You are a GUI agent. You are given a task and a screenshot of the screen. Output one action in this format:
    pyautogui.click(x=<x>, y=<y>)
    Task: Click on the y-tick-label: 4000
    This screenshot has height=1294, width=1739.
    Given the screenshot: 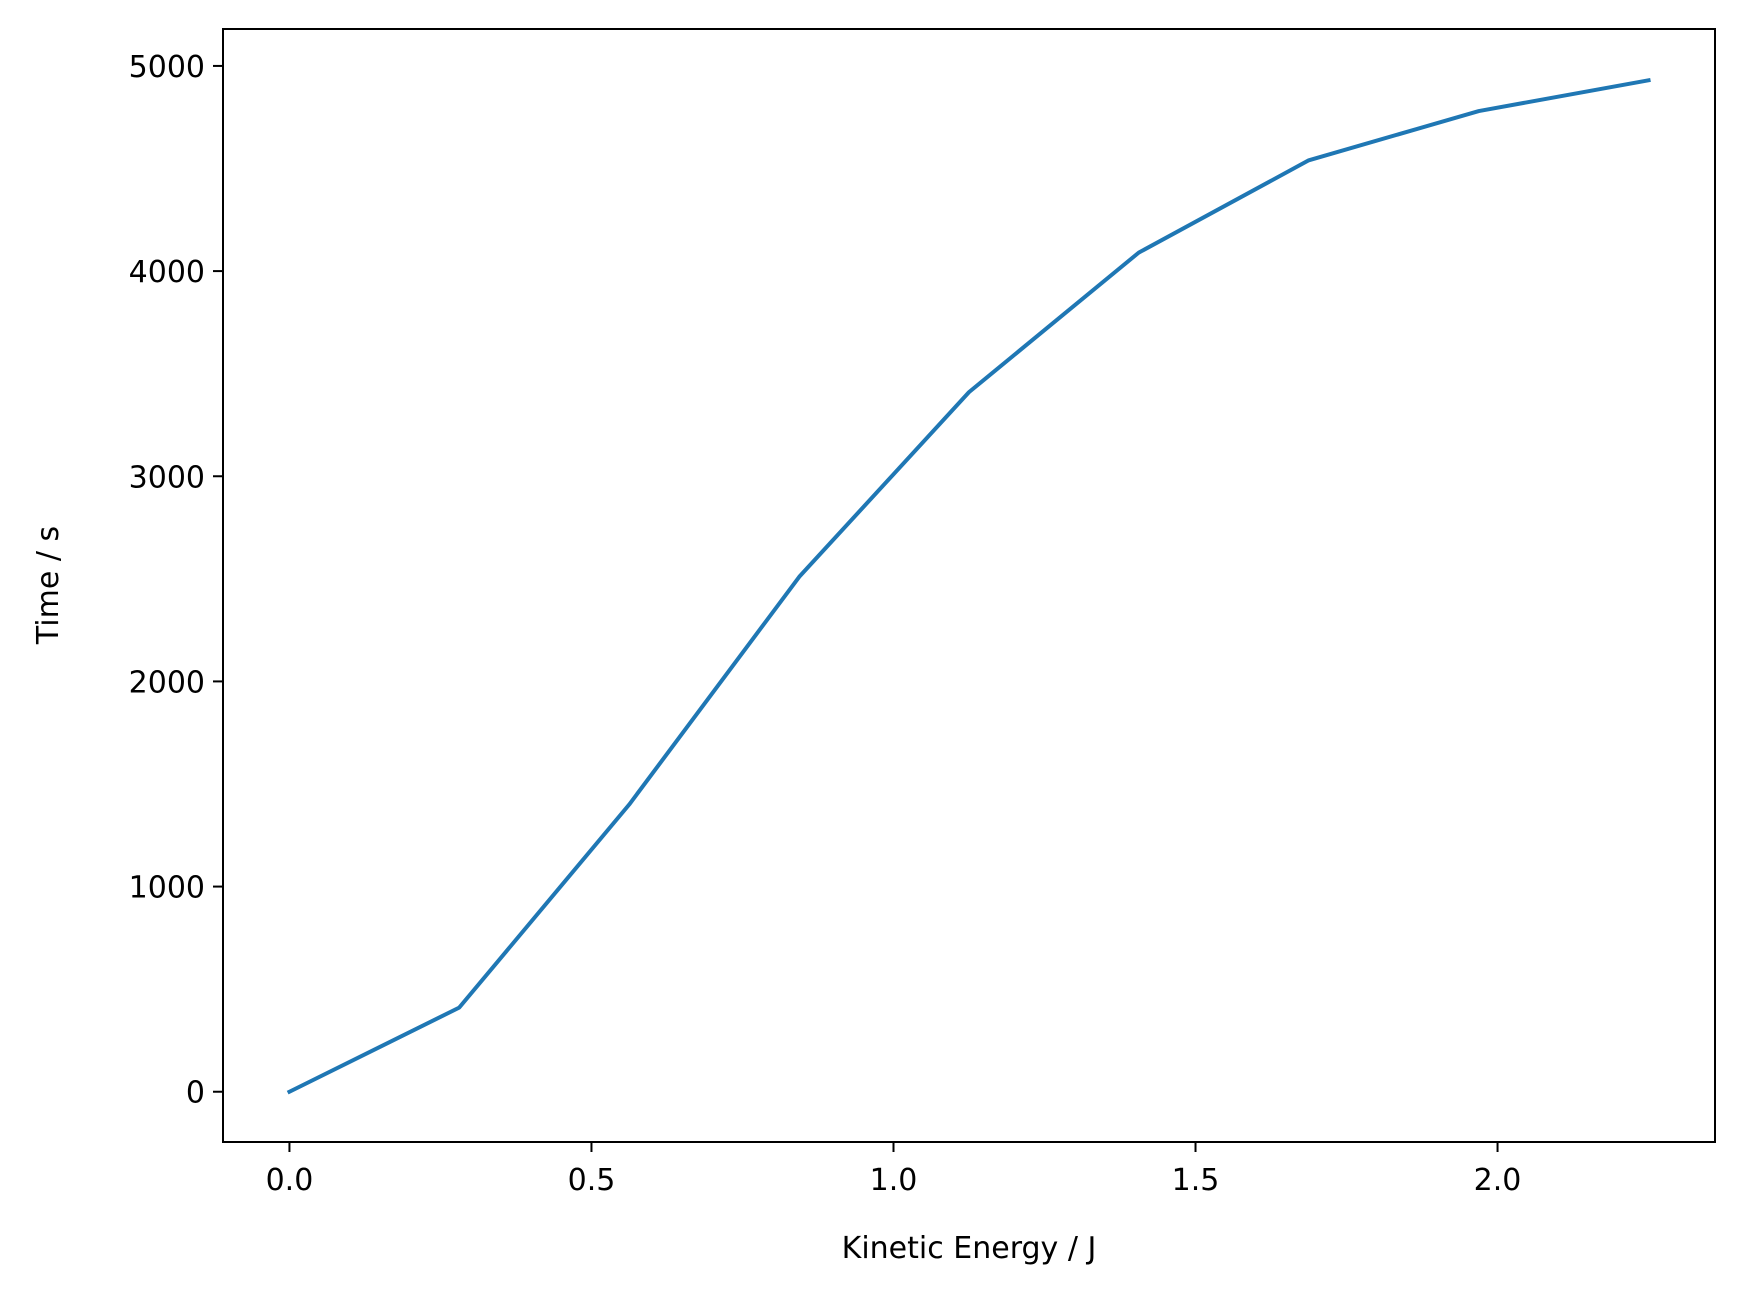 What is the action you would take?
    pyautogui.click(x=167, y=272)
    